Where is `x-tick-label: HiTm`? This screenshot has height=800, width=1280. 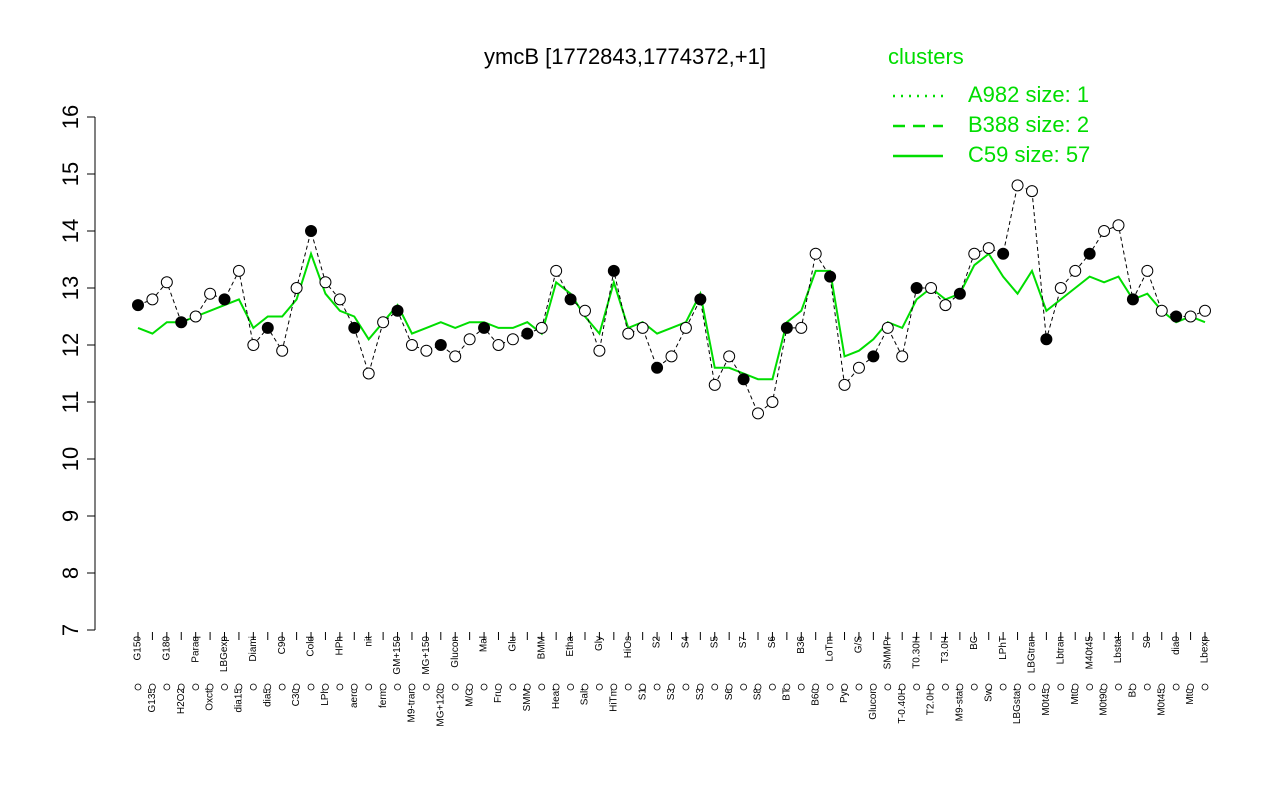
x-tick-label: HiTm is located at coordinates (613, 700).